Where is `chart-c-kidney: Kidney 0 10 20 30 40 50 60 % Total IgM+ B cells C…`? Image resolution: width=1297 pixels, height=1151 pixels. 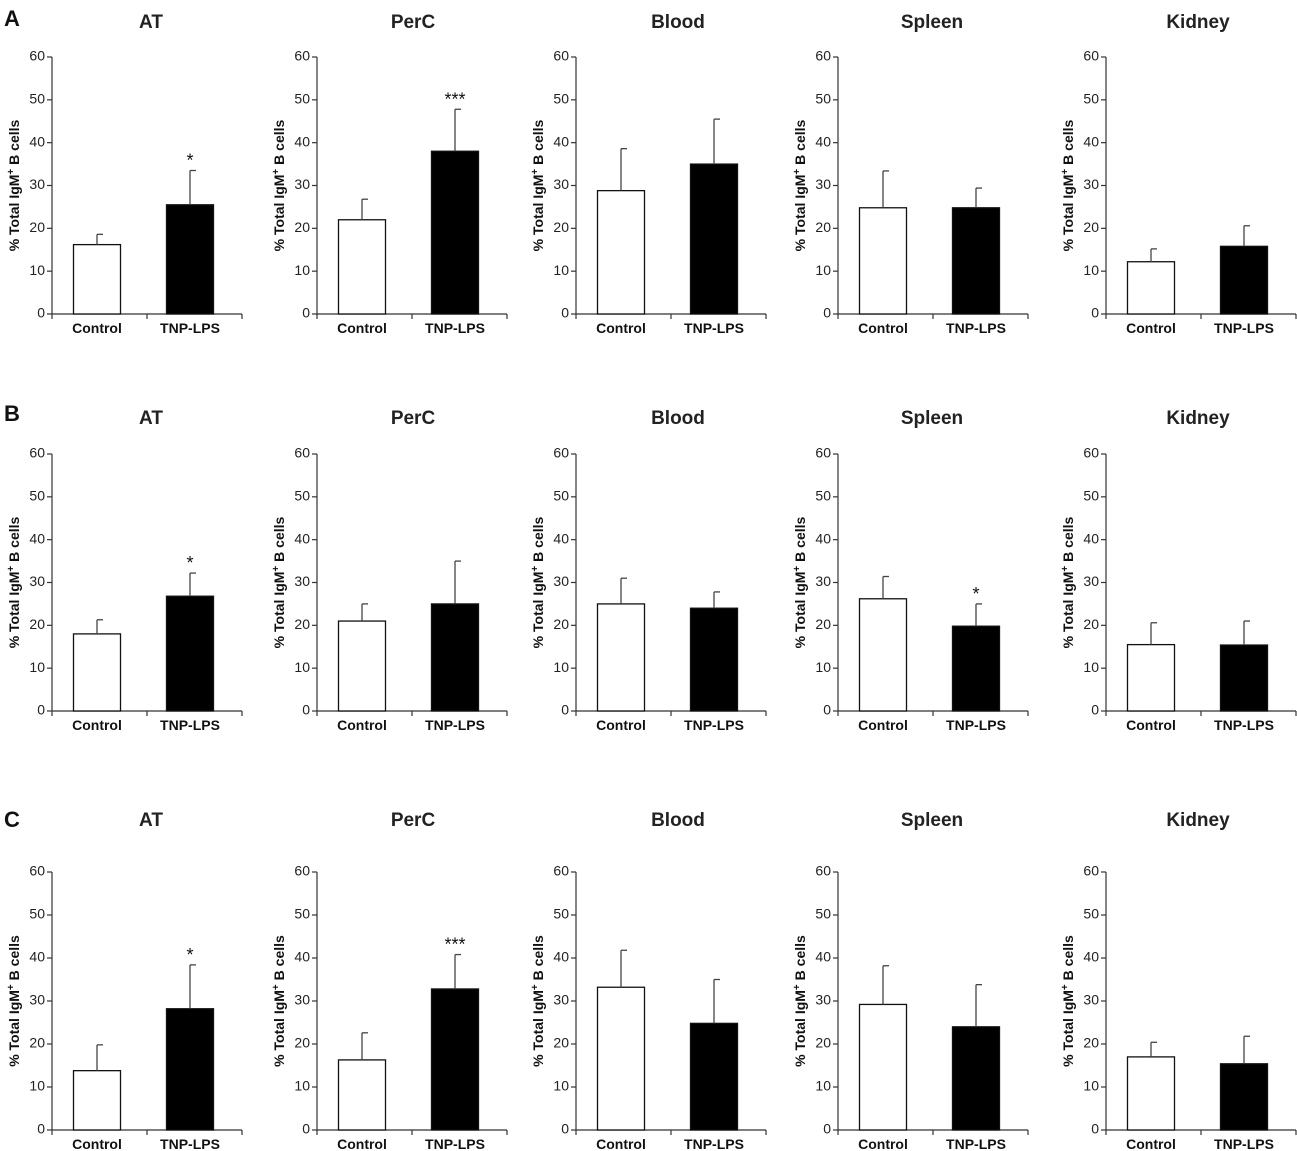 chart-c-kidney: Kidney 0 10 20 30 40 50 60 % Total IgM+ B cells C… is located at coordinates (1178, 980).